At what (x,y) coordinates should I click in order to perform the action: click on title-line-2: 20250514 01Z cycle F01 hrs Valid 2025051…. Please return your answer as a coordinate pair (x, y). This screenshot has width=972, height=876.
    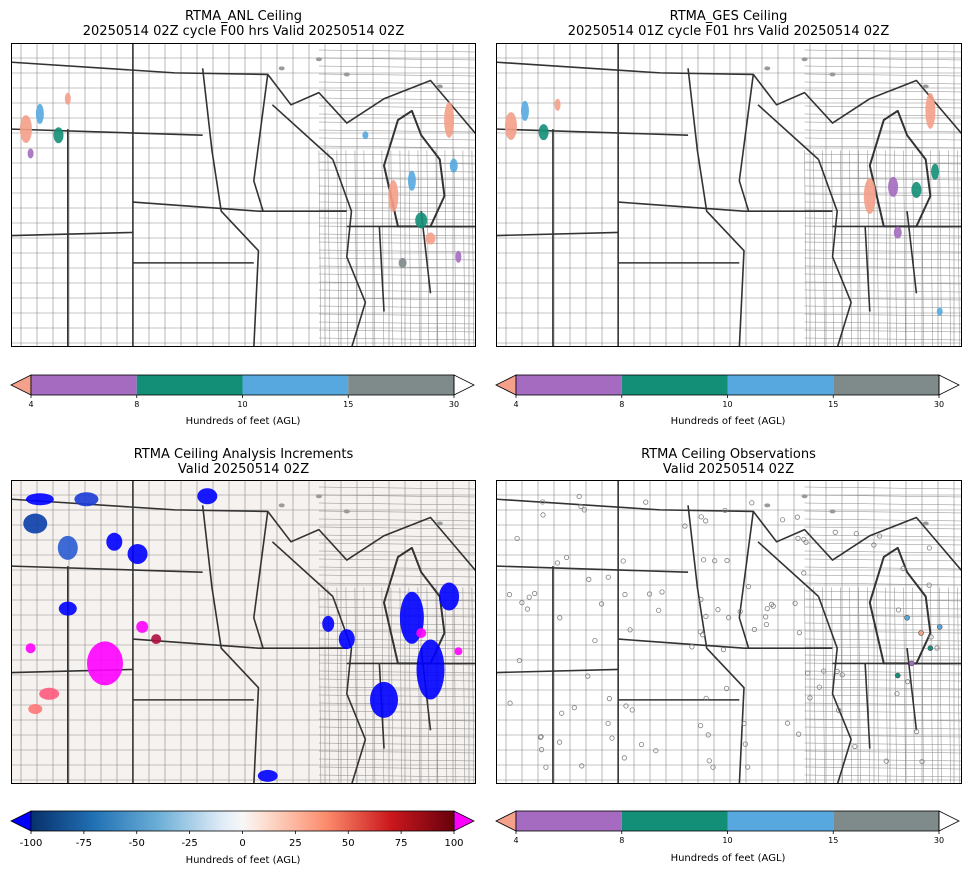
    Looking at the image, I should click on (728, 31).